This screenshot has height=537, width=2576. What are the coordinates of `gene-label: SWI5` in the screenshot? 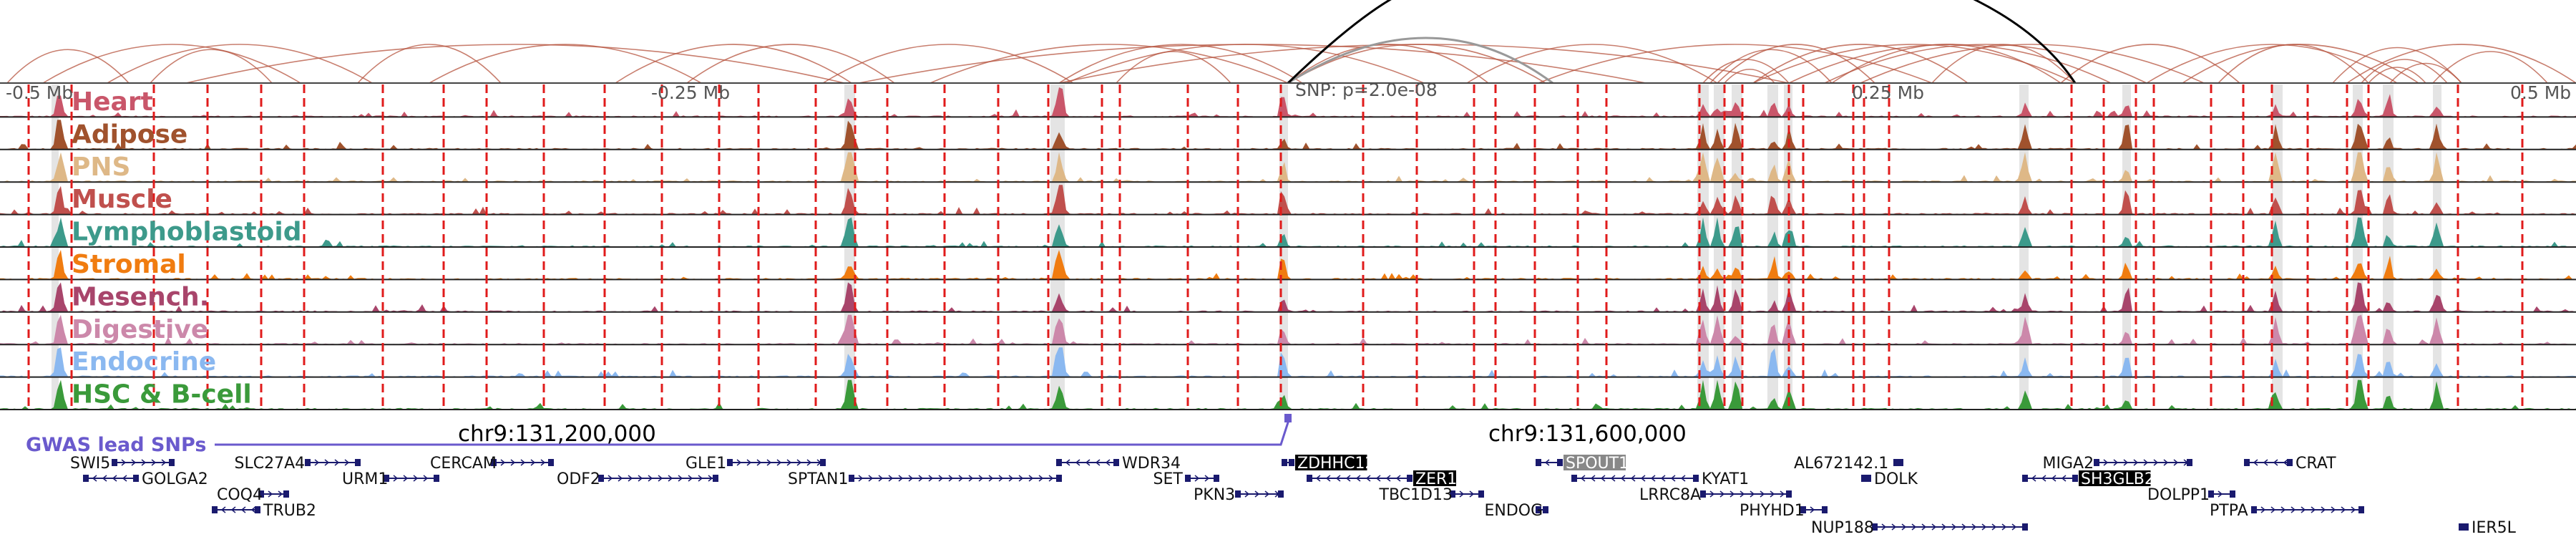 It's located at (90, 464).